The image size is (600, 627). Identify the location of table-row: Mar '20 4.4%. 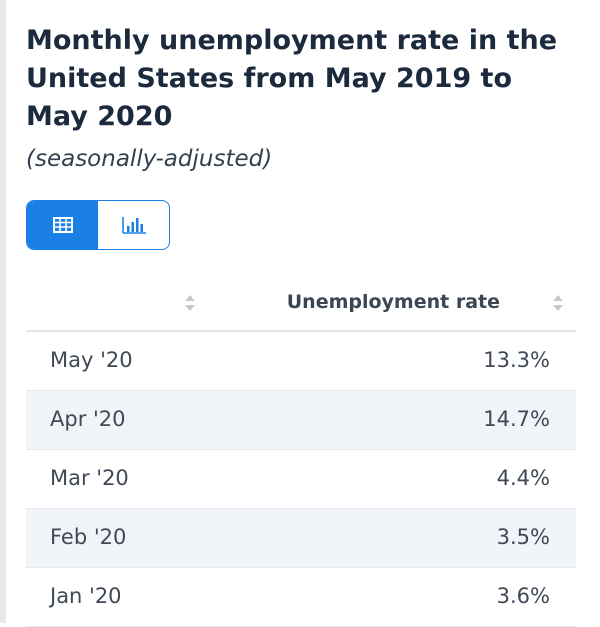
(301, 479).